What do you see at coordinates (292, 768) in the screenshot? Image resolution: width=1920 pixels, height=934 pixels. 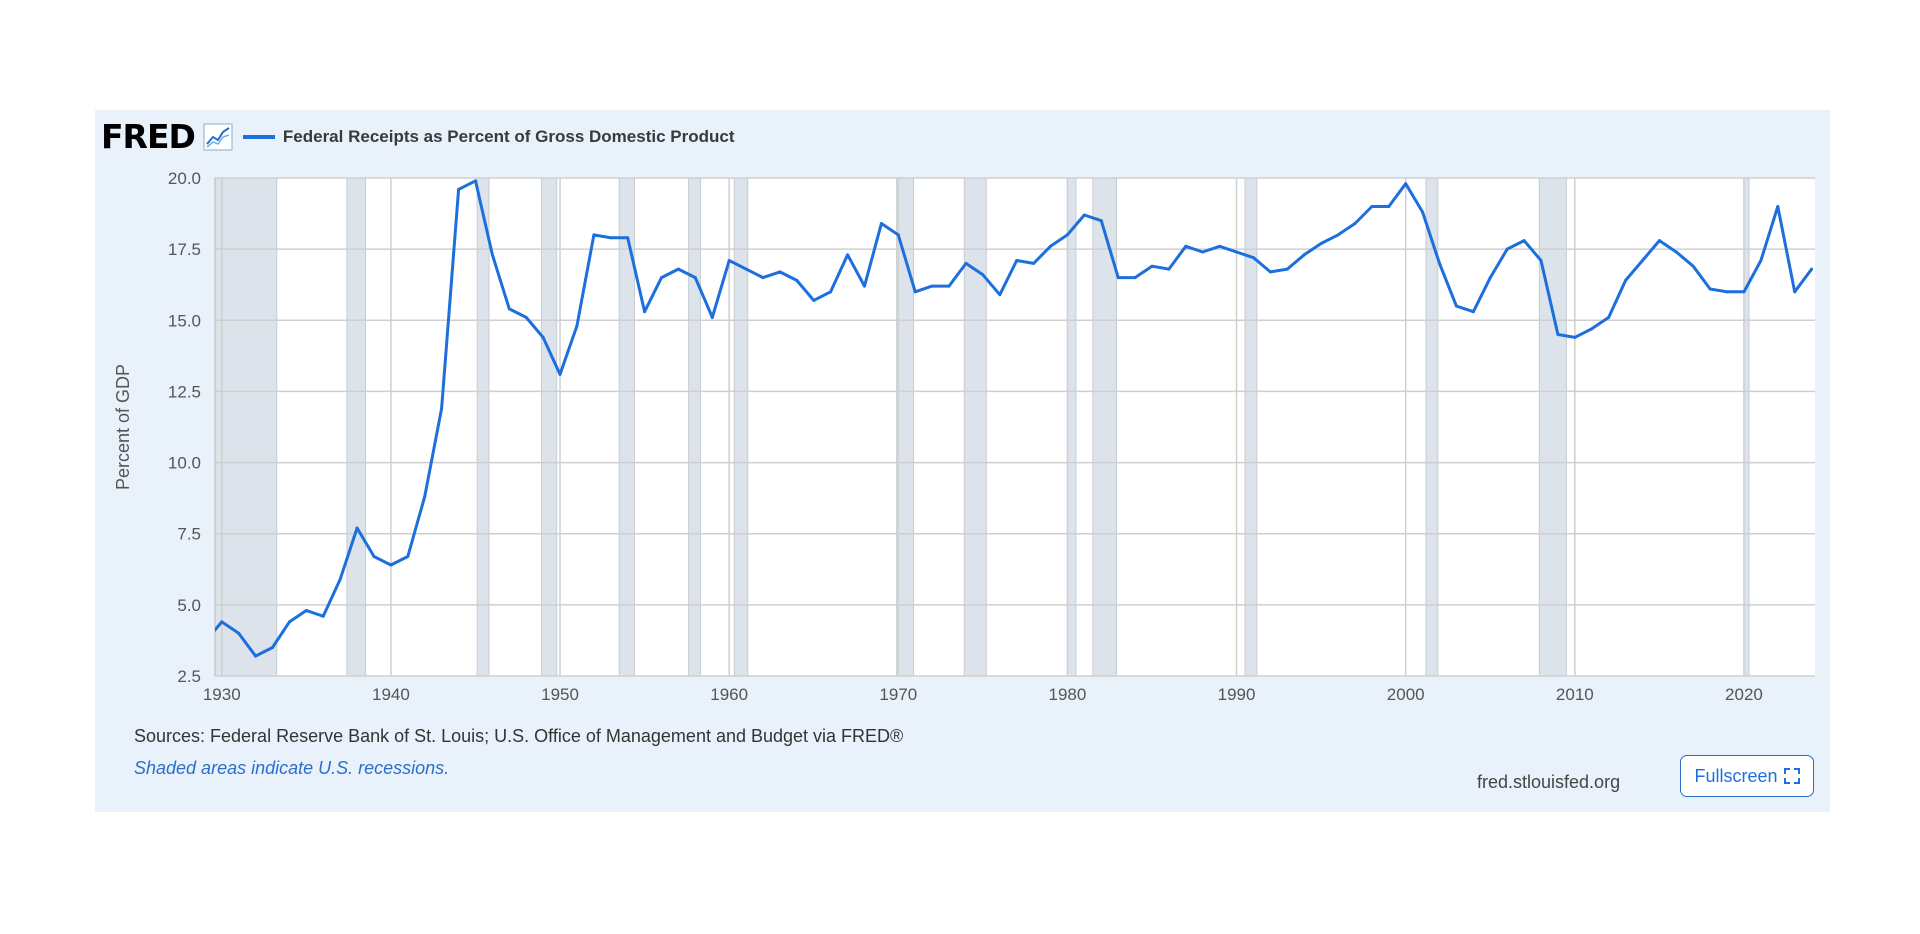 I see `recession-note: Shaded areas indicate U.S. recessions.` at bounding box center [292, 768].